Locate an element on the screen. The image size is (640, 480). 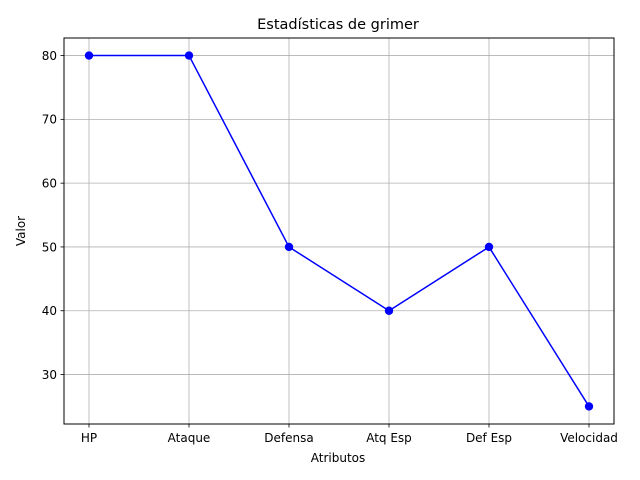
y-axis-ticks: 30 40 50 60 70 80 is located at coordinates (53, 215).